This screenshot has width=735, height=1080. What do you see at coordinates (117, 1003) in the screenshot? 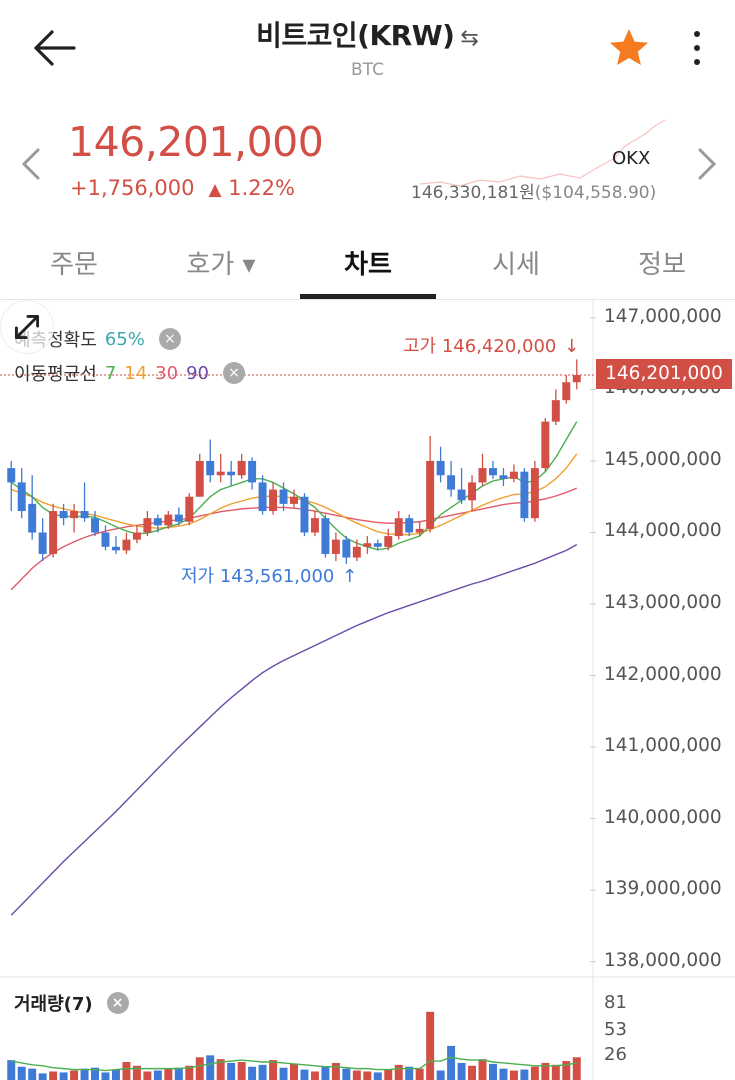
I see `close-volume-icon: ×` at bounding box center [117, 1003].